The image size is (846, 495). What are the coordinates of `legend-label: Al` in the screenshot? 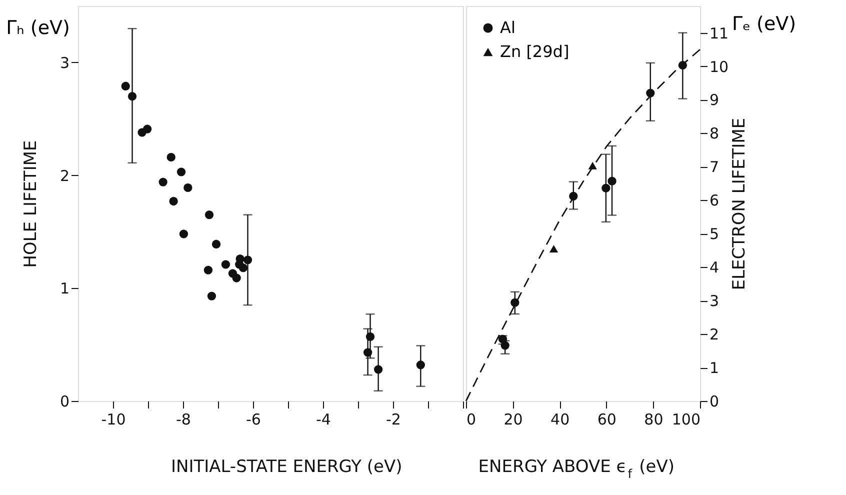 It's located at (508, 27).